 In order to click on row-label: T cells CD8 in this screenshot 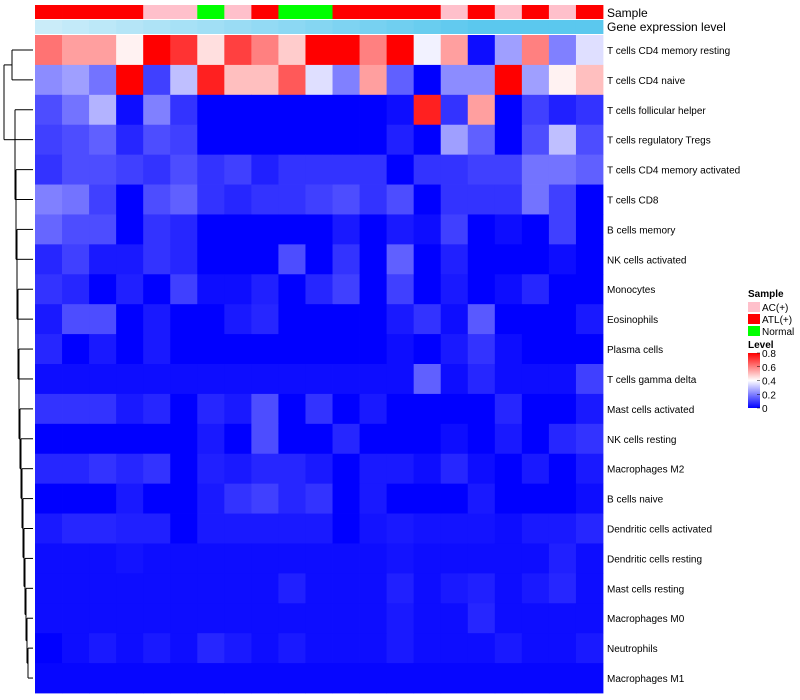, I will do `click(633, 201)`.